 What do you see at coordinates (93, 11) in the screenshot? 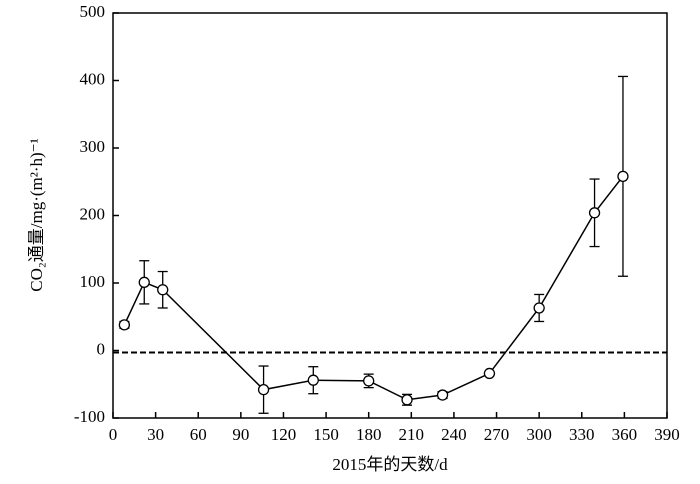
I see `y-tick-label: 500` at bounding box center [93, 11].